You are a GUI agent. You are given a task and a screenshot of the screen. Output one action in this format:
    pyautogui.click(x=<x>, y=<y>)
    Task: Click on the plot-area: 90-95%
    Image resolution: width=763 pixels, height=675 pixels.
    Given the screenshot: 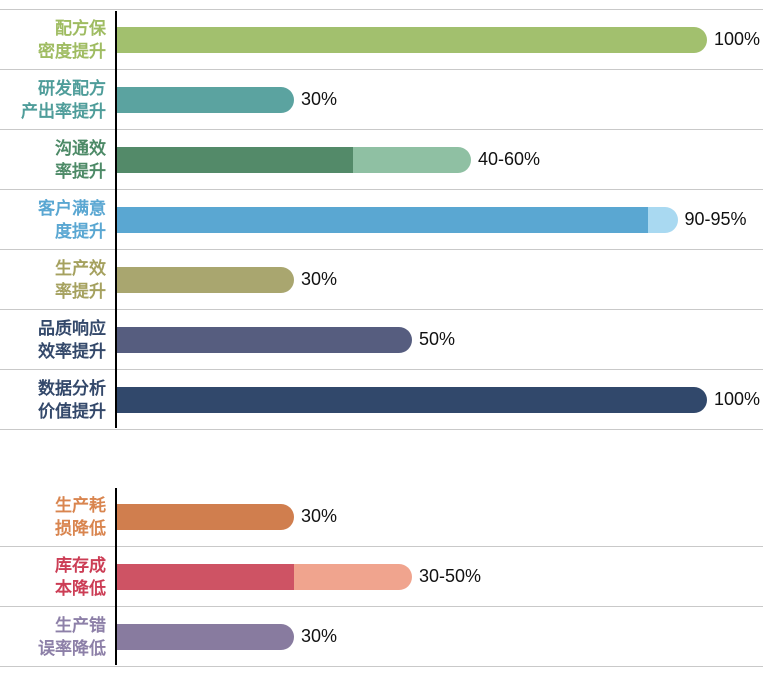 What is the action you would take?
    pyautogui.click(x=440, y=219)
    